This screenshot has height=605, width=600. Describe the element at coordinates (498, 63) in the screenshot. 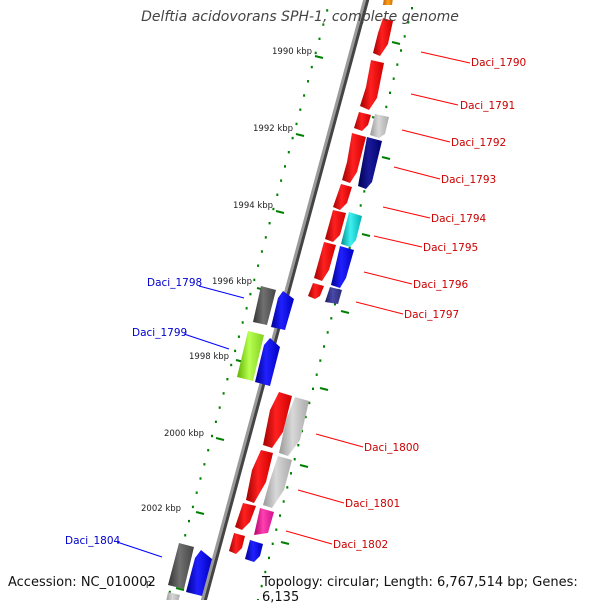

I see `label-daci-1790: Daci_1790` at that location.